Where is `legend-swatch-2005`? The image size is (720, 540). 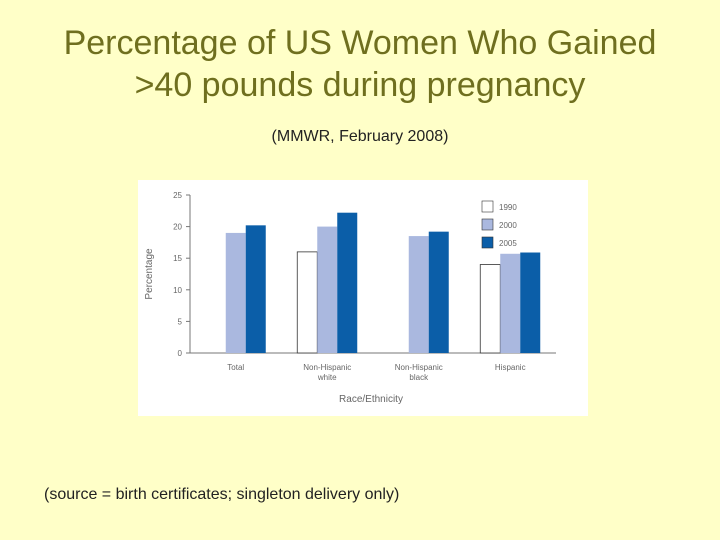
legend-swatch-2005 is located at coordinates (487, 242).